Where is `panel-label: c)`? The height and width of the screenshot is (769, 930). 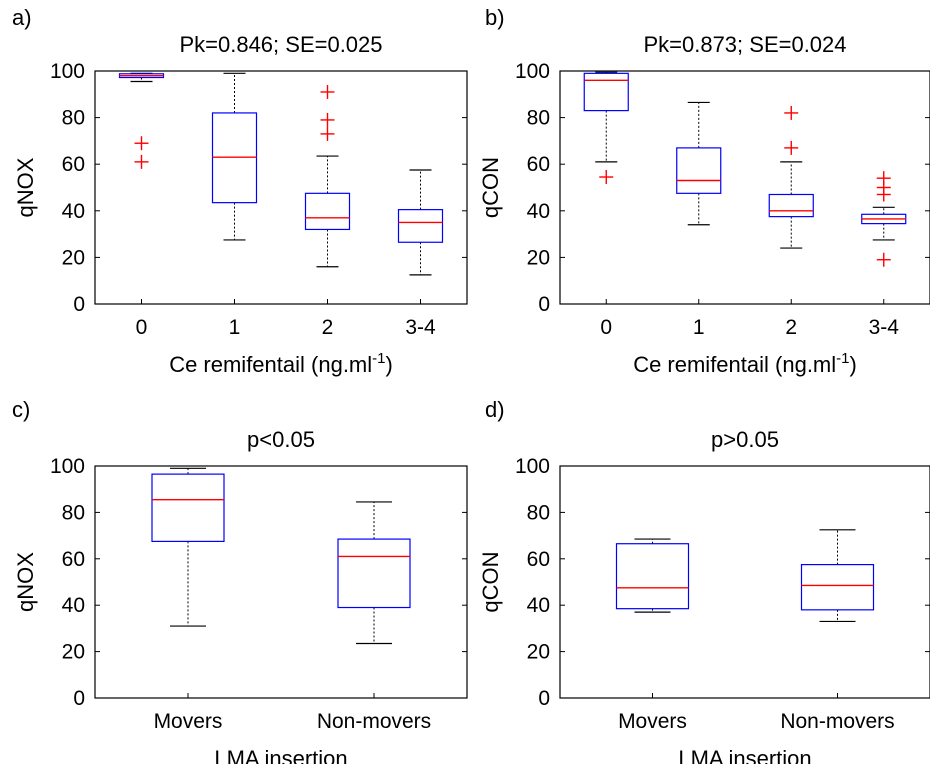
panel-label: c) is located at coordinates (21, 409).